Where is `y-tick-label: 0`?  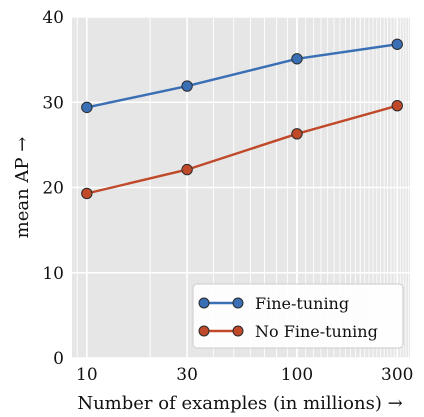
y-tick-label: 0 is located at coordinates (58, 359).